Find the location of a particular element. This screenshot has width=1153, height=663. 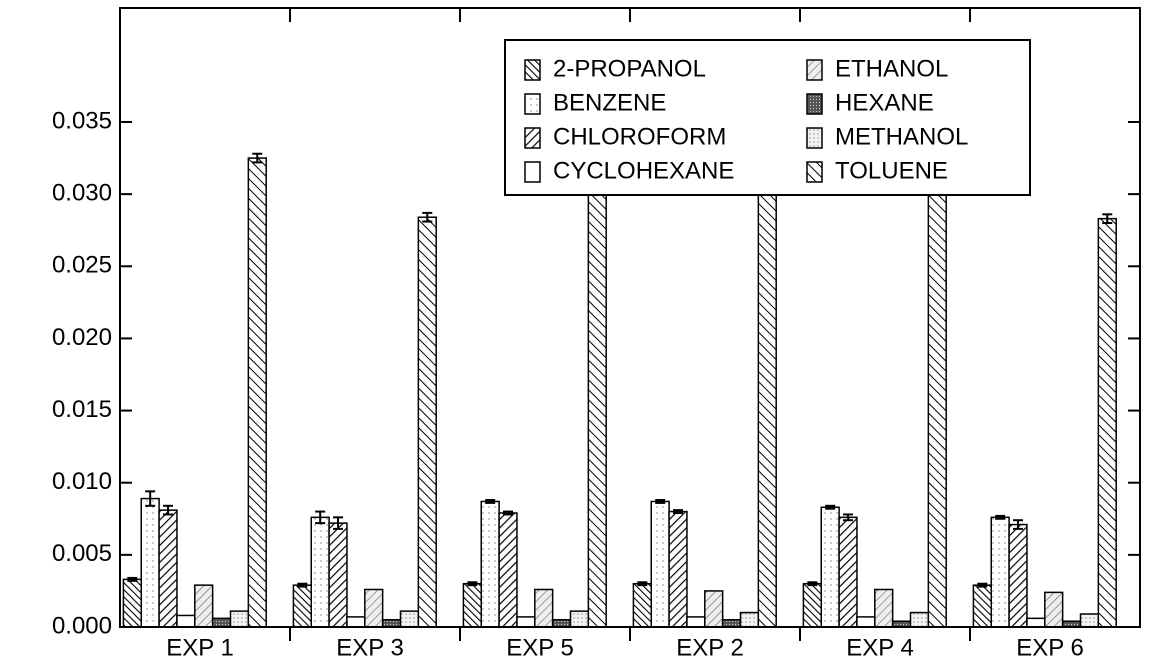

y-tick-label: 0.000 is located at coordinates (82, 625).